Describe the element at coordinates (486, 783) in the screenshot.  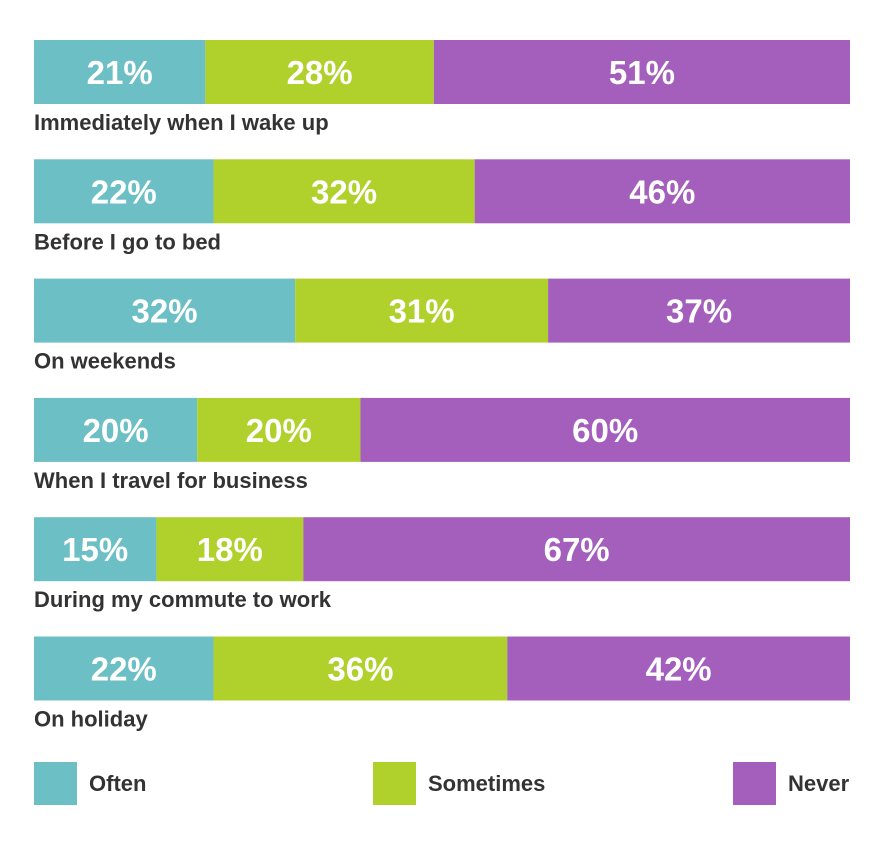
I see `legend-label: Sometimes` at that location.